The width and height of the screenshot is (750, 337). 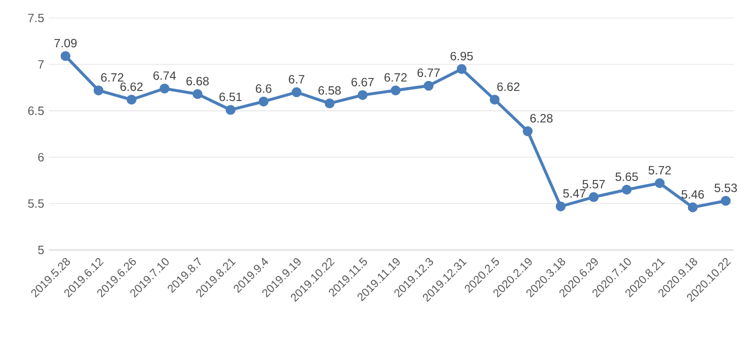 I want to click on y-tick-label: 5.5, so click(x=36, y=203).